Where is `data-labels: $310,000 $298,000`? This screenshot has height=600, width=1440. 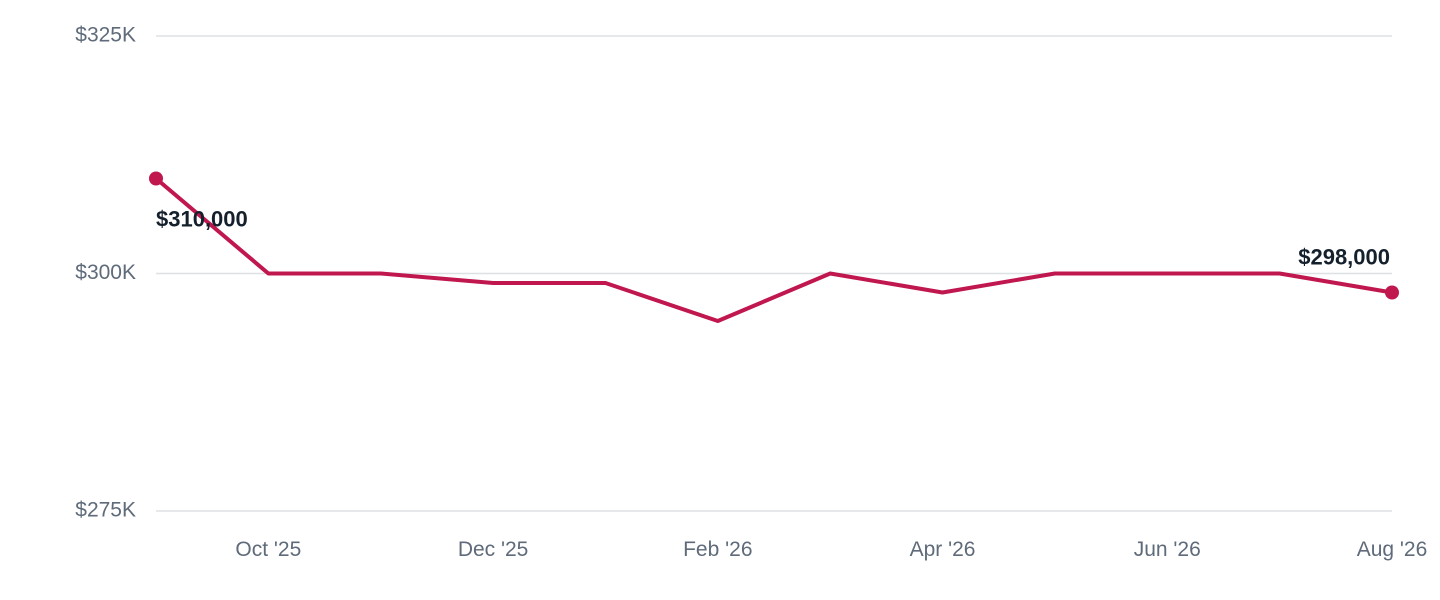 data-labels: $310,000 $298,000 is located at coordinates (773, 238).